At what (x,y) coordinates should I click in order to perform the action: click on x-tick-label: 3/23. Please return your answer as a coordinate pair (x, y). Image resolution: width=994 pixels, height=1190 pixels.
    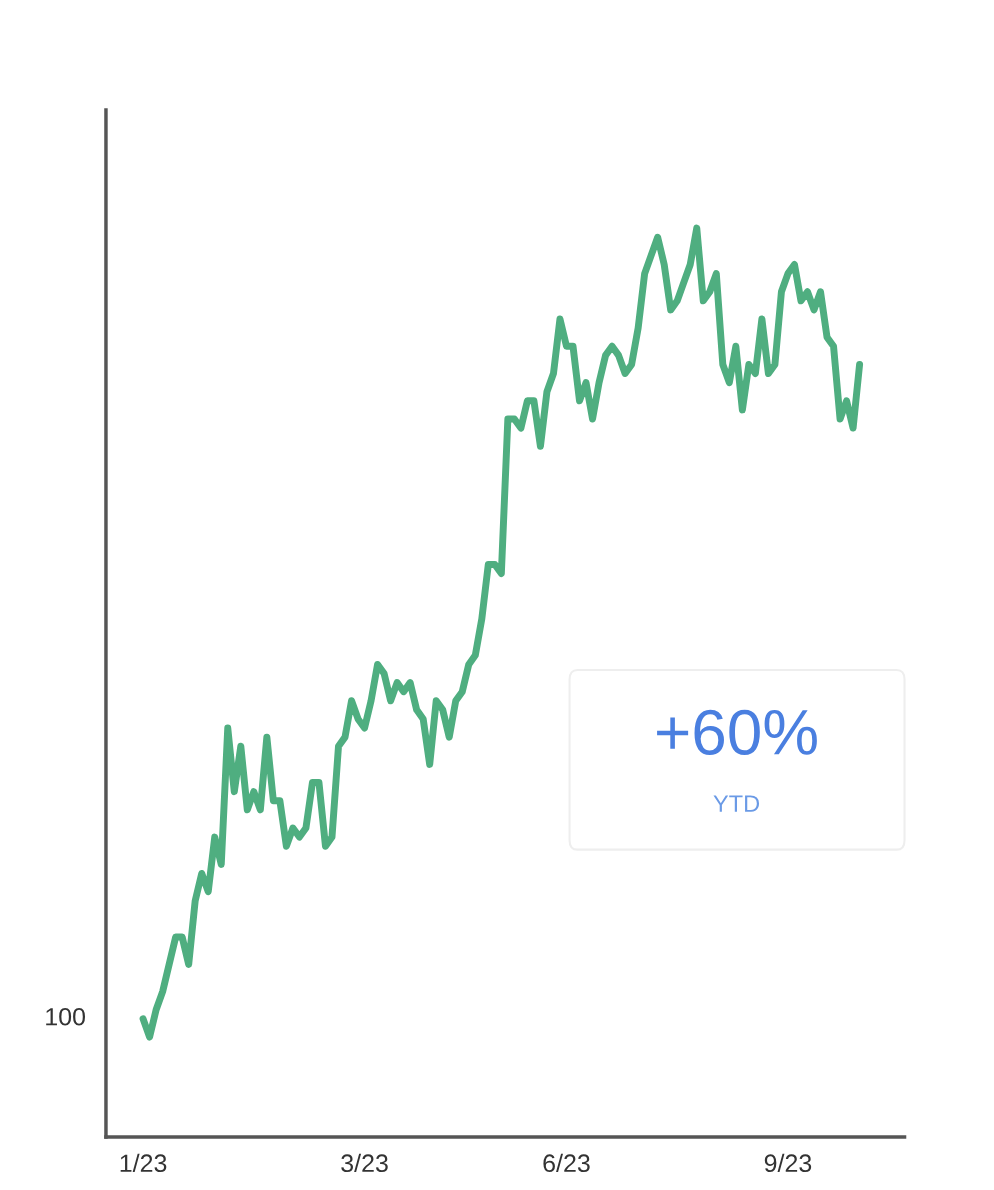
    Looking at the image, I should click on (364, 1163).